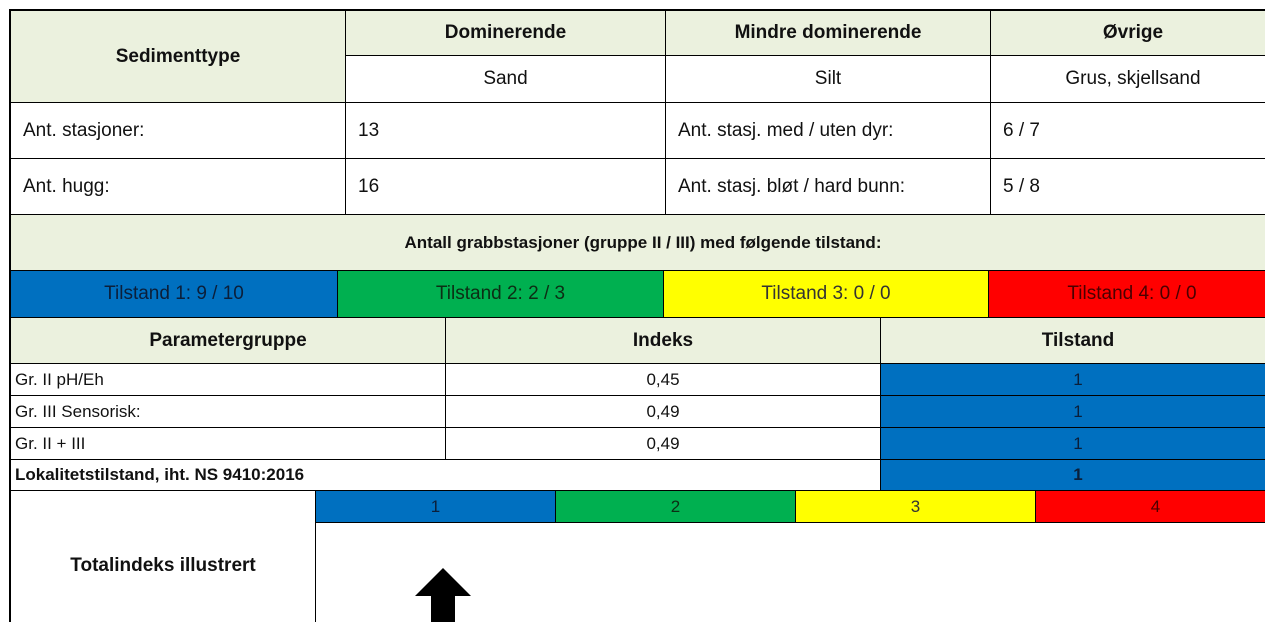  I want to click on header-value: Grus, skjellsand, so click(1127, 79).